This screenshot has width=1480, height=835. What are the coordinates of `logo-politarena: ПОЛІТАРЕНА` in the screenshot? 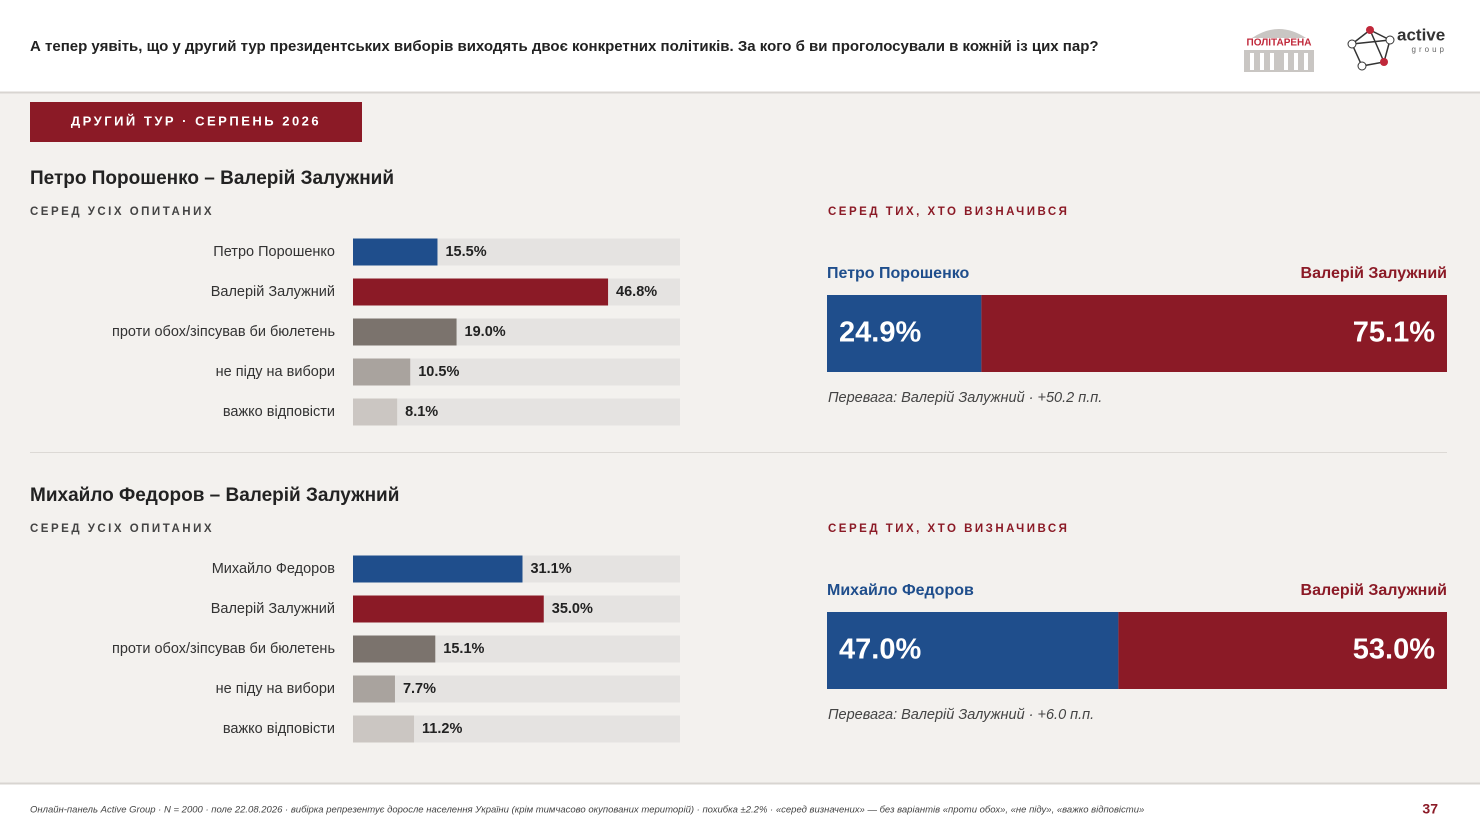 It's located at (1279, 50).